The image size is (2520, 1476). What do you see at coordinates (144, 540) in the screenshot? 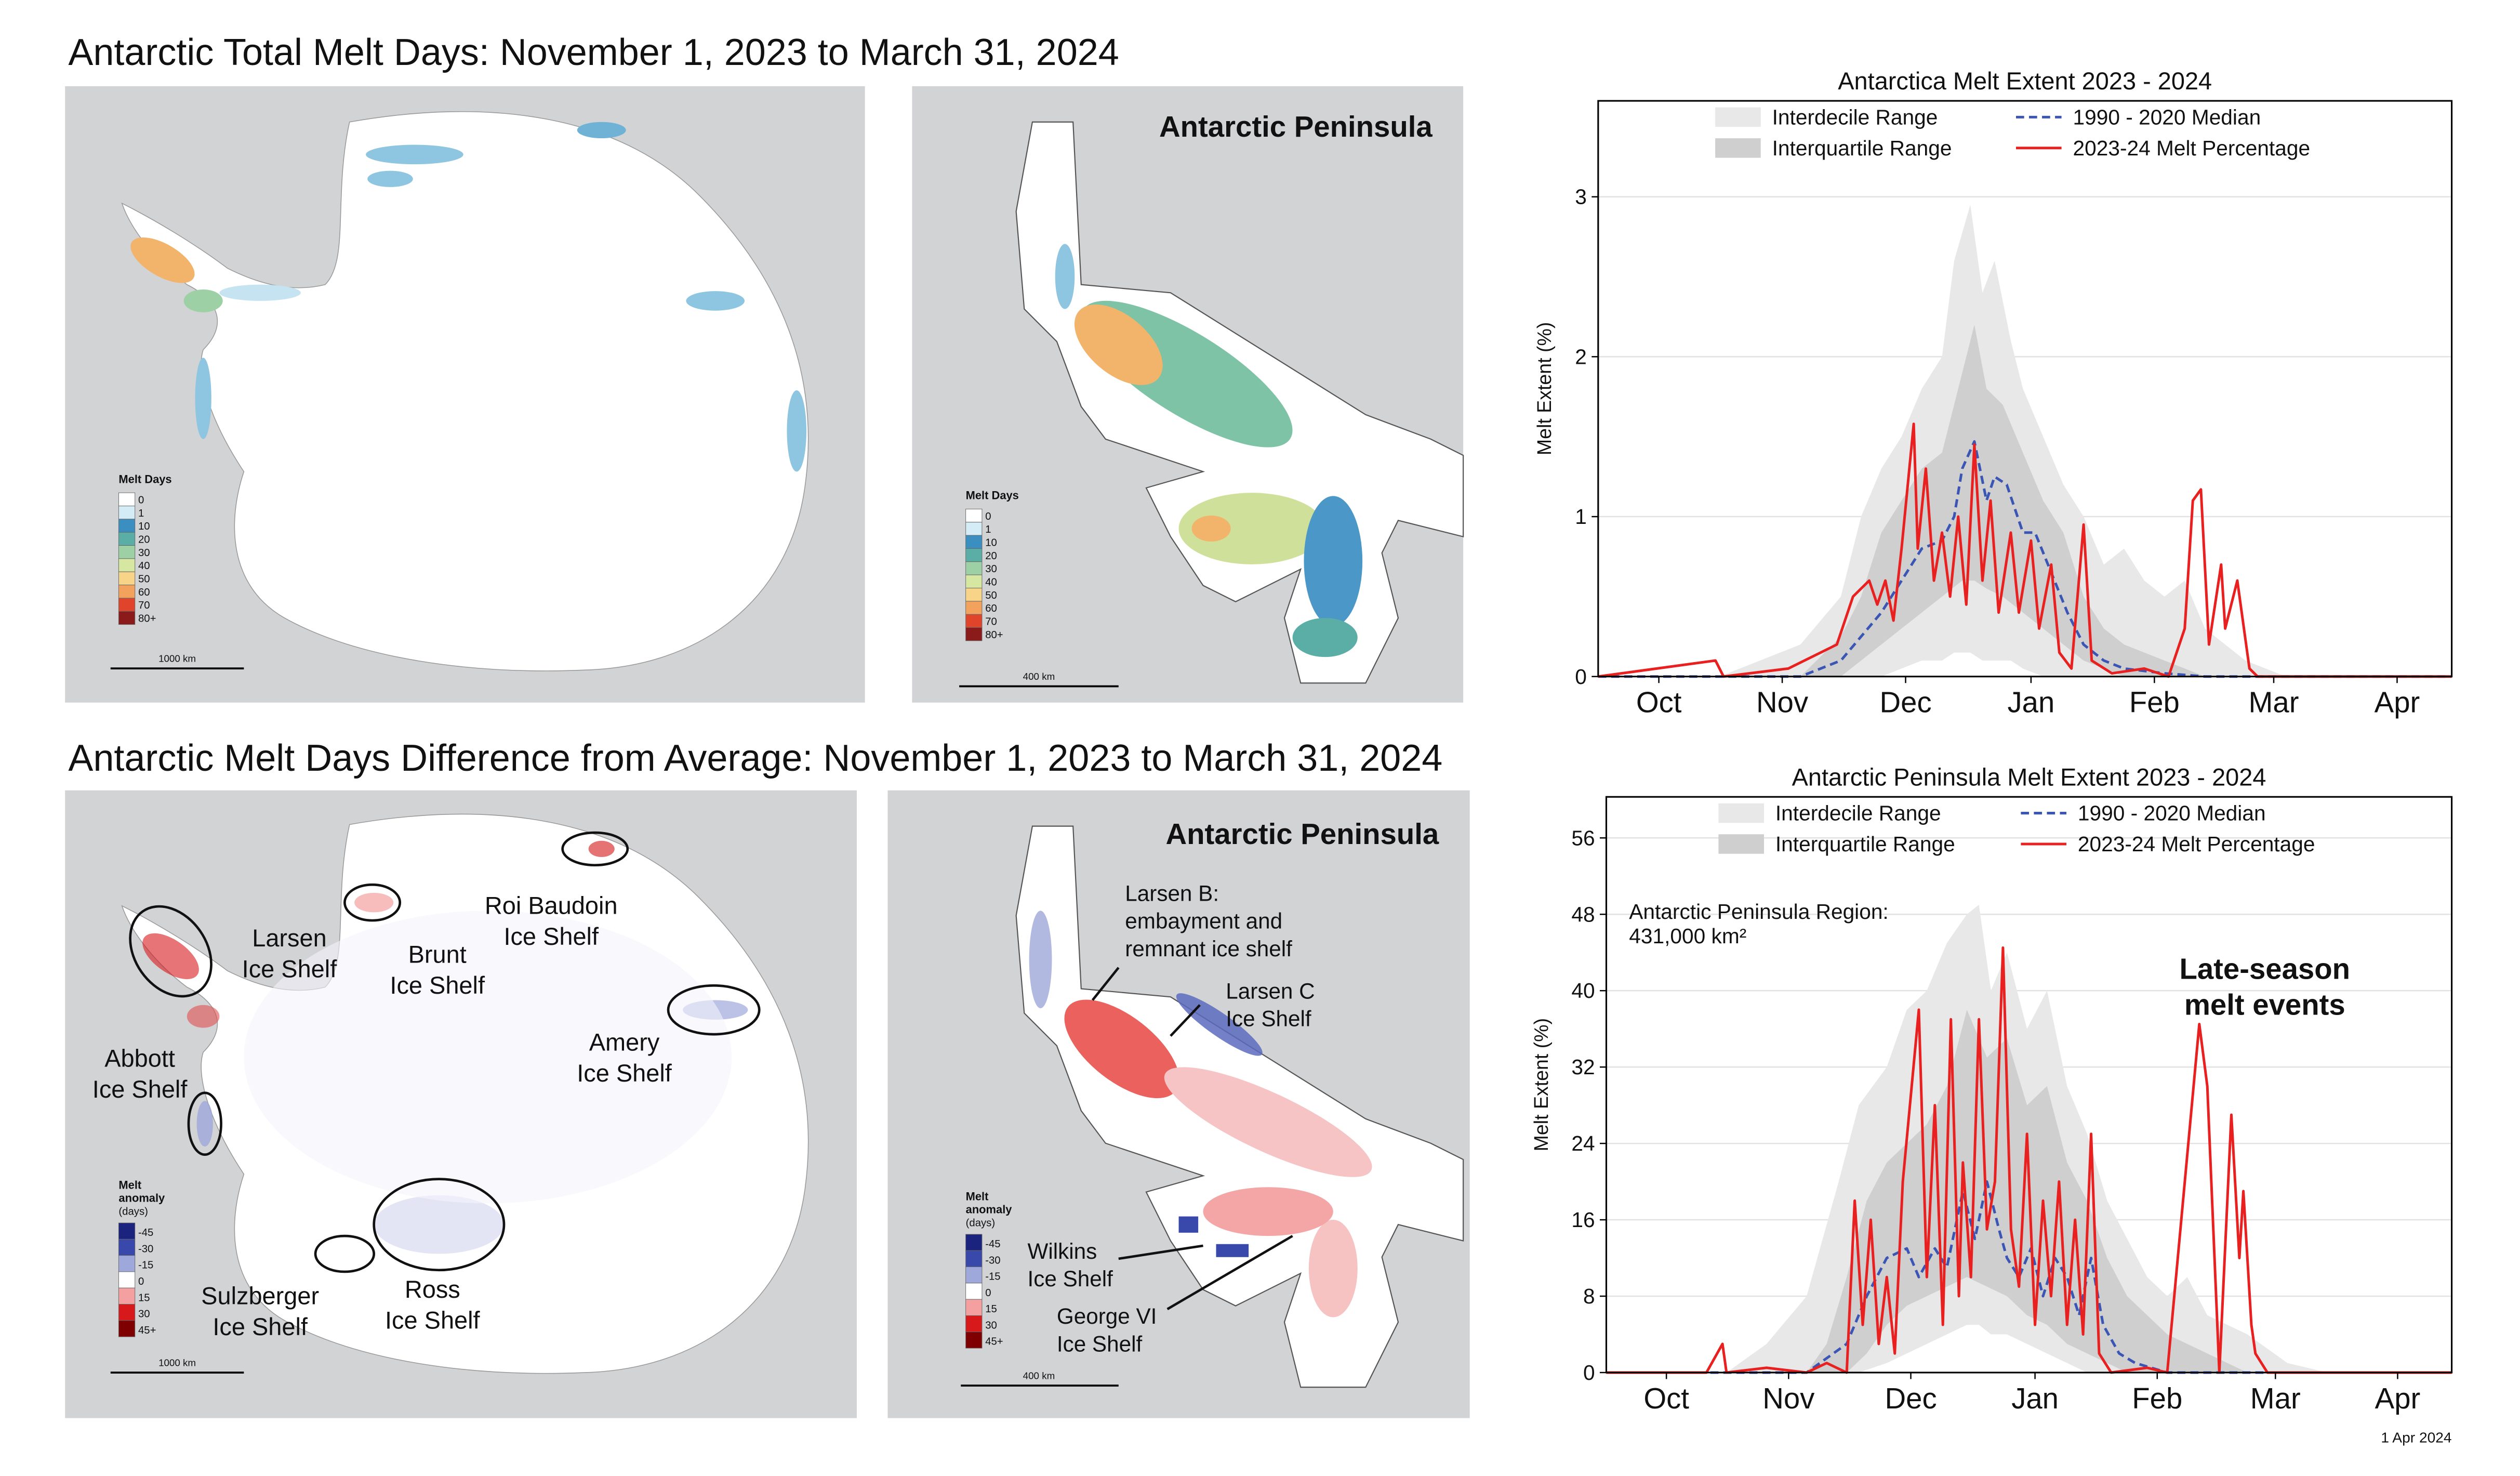
I see `legend-label: 20` at bounding box center [144, 540].